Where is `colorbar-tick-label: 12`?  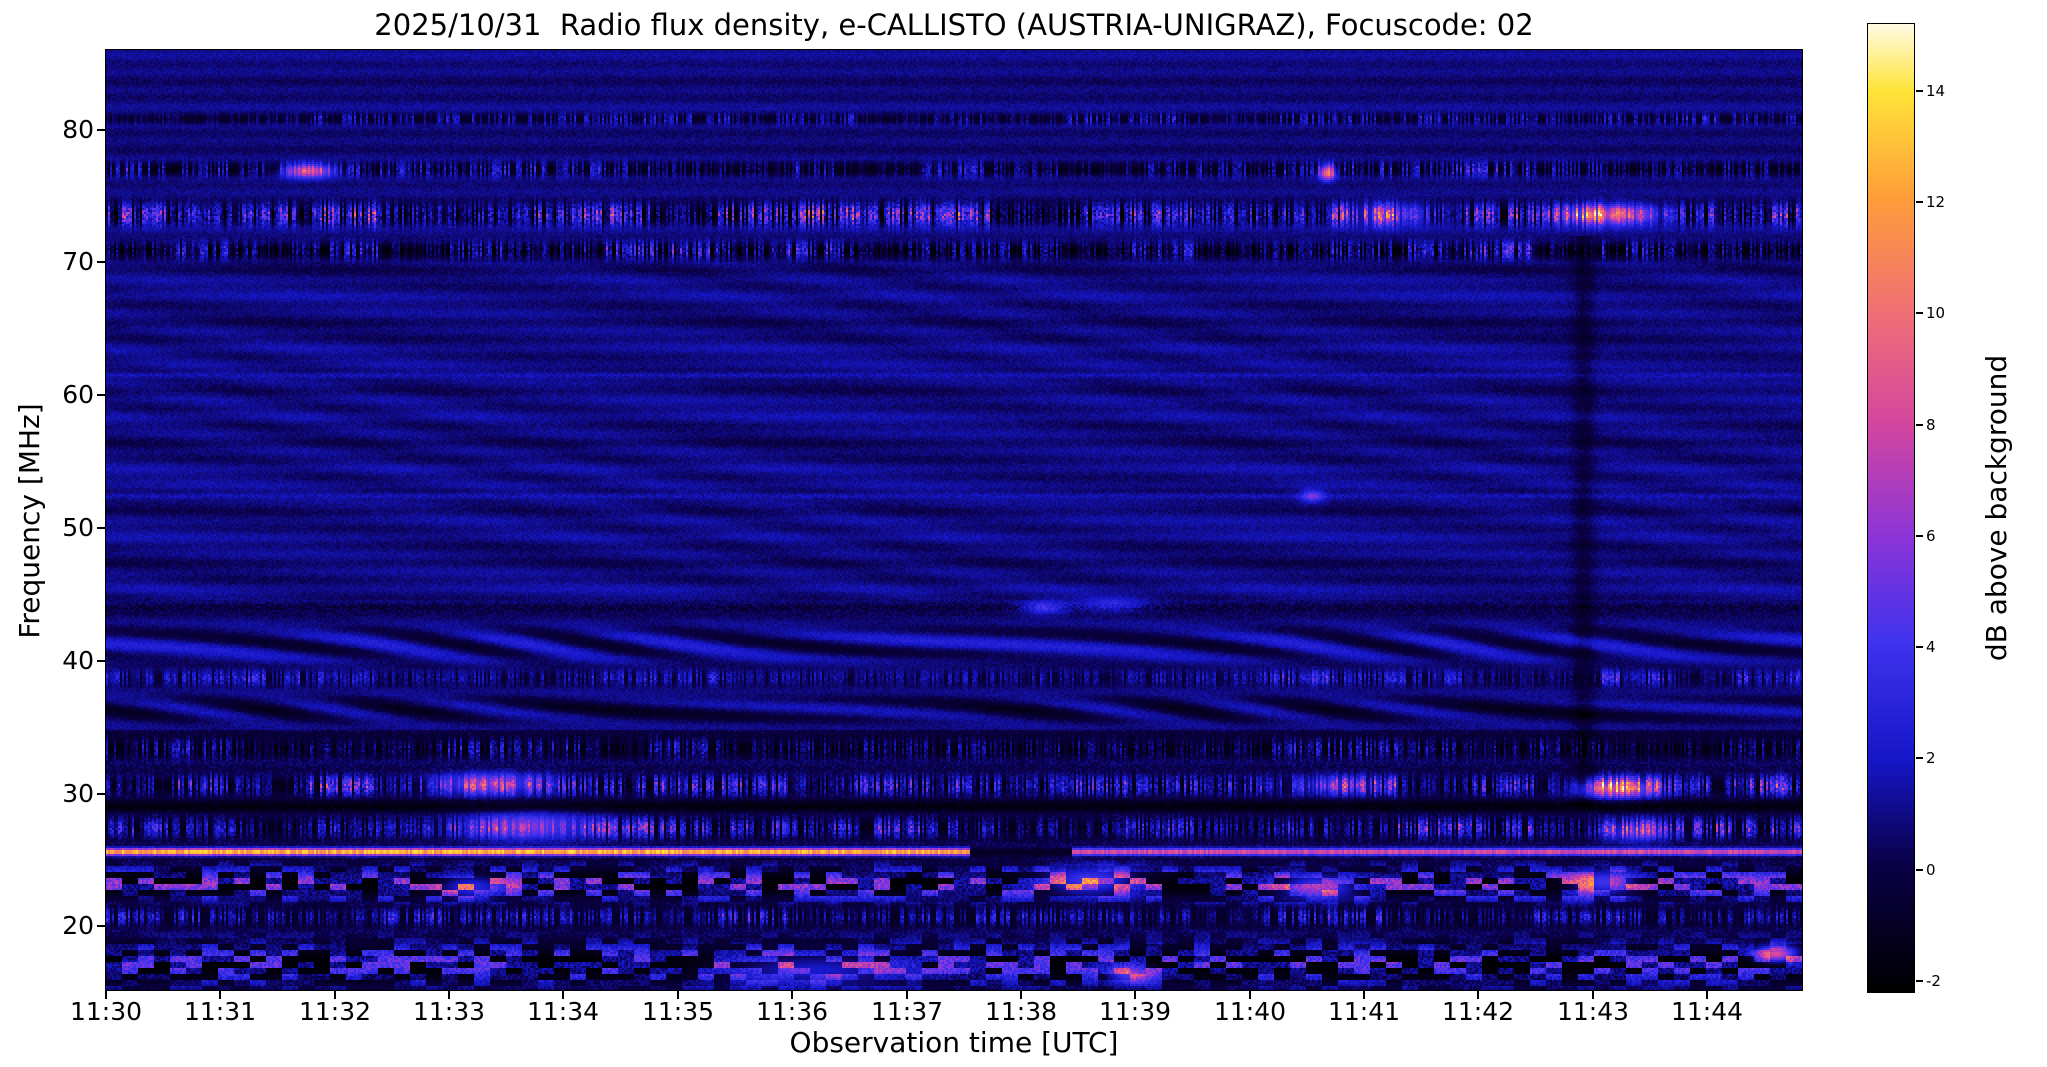
colorbar-tick-label: 12 is located at coordinates (1936, 202).